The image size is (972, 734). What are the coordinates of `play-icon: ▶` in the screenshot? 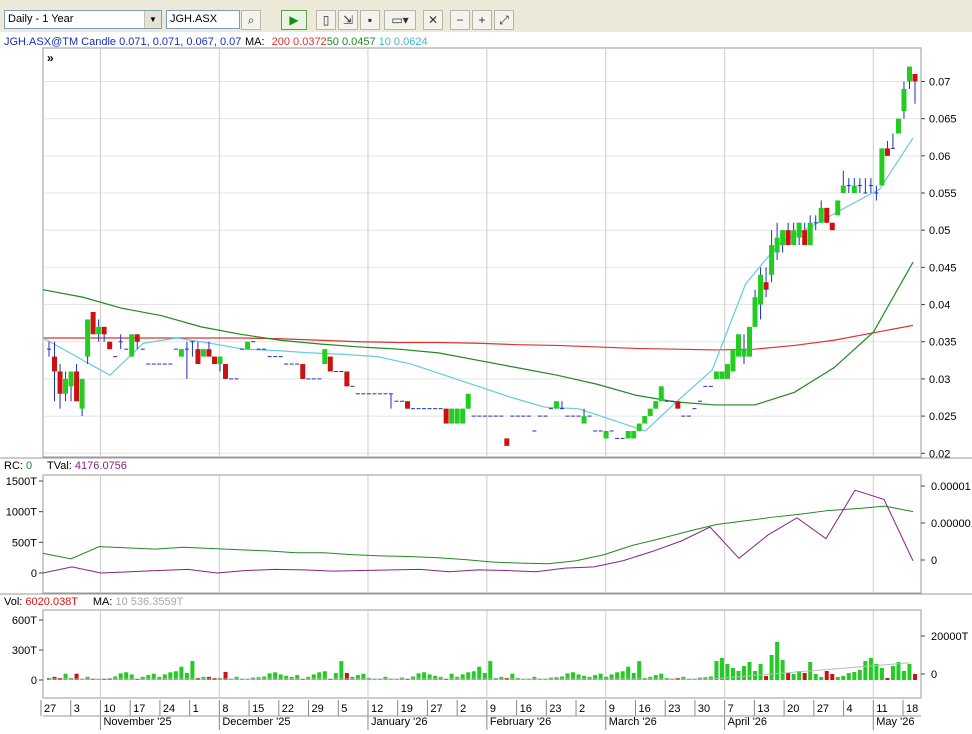 It's located at (294, 20).